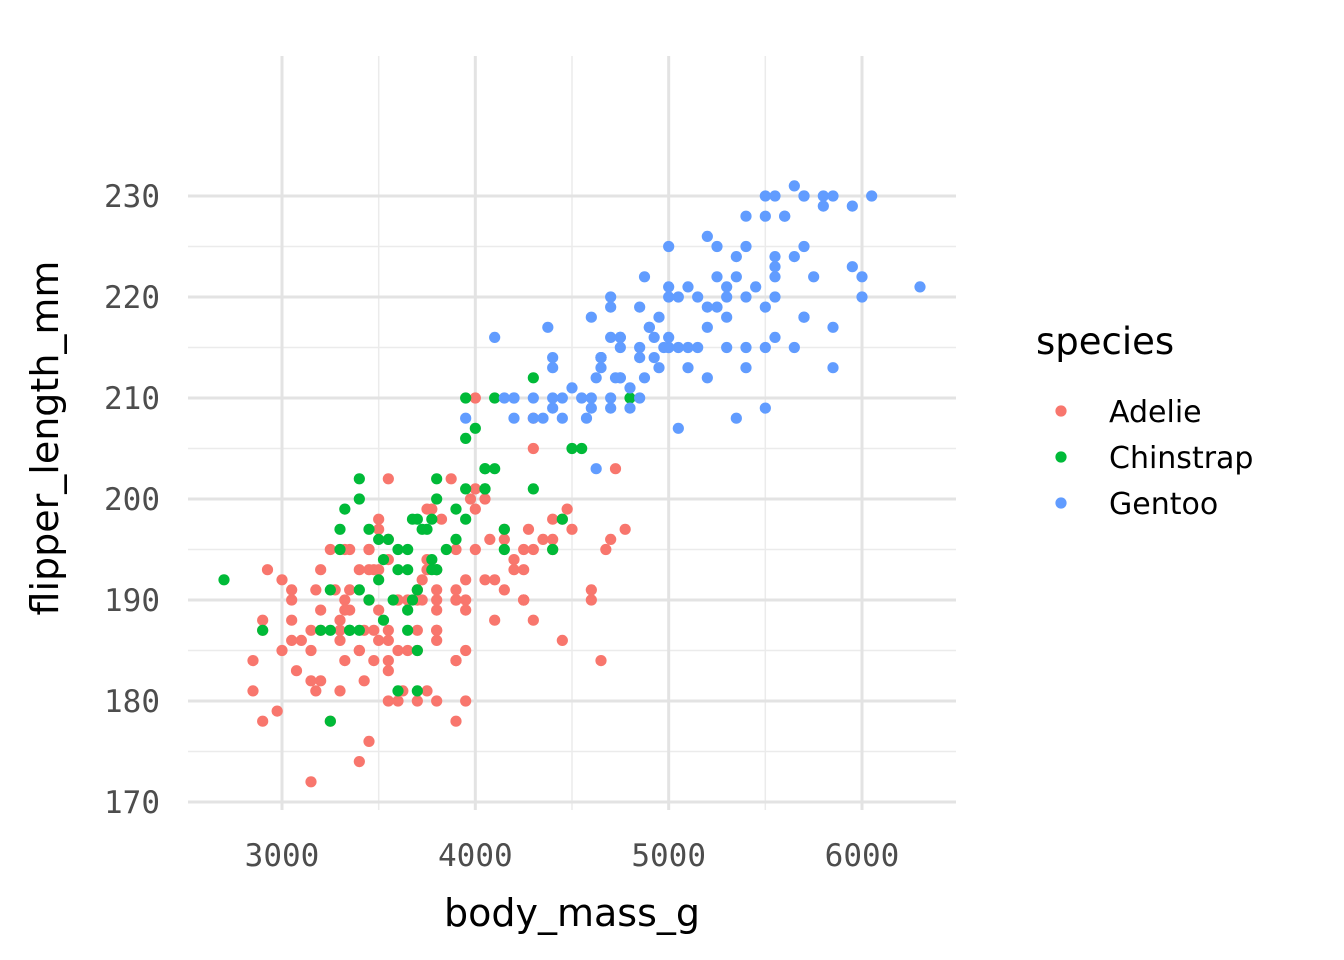 This screenshot has height=960, width=1344. Describe the element at coordinates (1181, 458) in the screenshot. I see `legend-label-chinstrap: Chinstrap` at that location.